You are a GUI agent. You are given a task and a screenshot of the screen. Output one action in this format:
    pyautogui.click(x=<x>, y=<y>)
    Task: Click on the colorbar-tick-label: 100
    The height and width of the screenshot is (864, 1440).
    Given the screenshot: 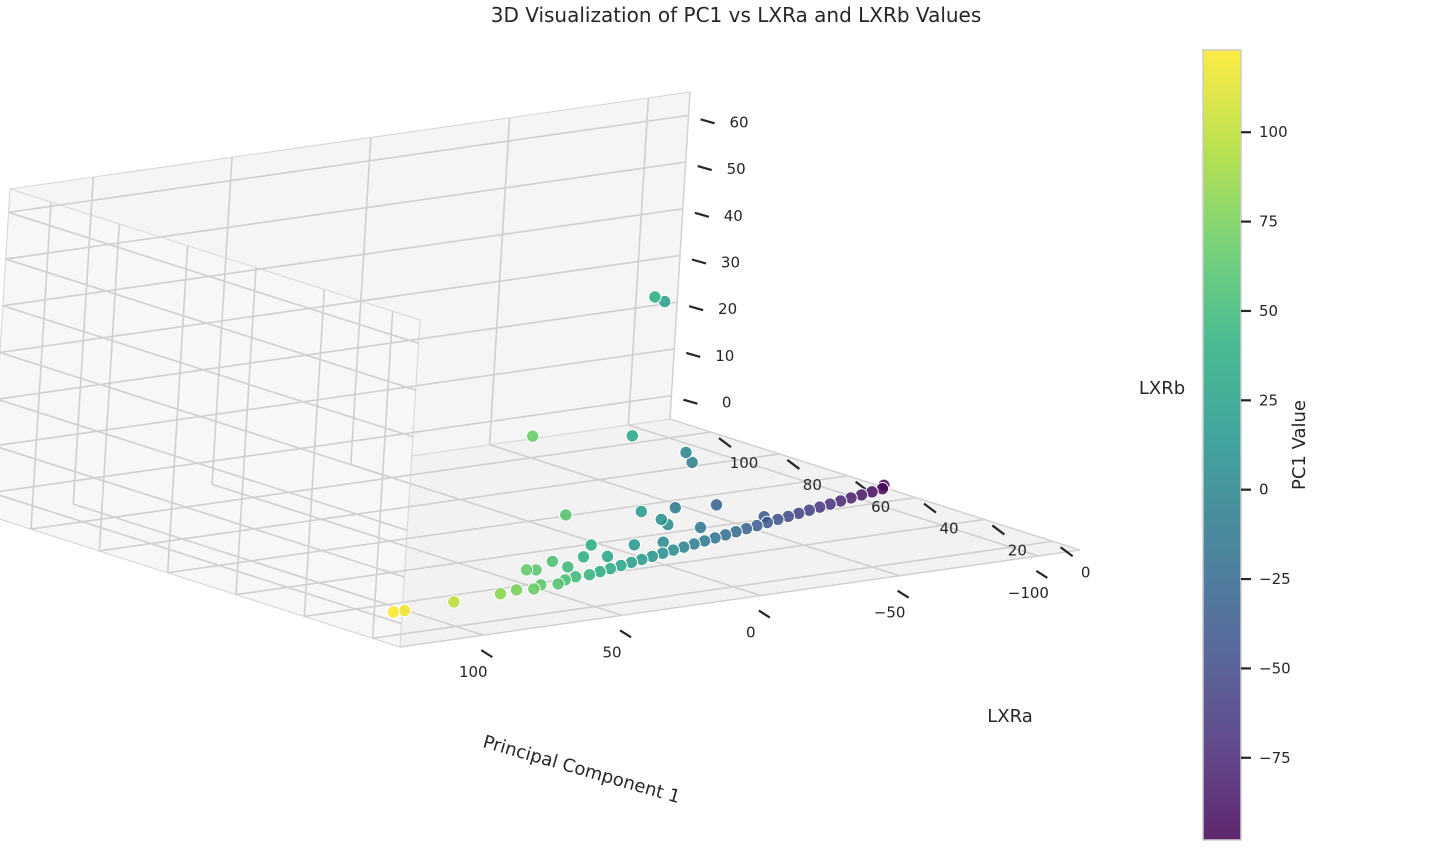 What is the action you would take?
    pyautogui.click(x=1273, y=132)
    